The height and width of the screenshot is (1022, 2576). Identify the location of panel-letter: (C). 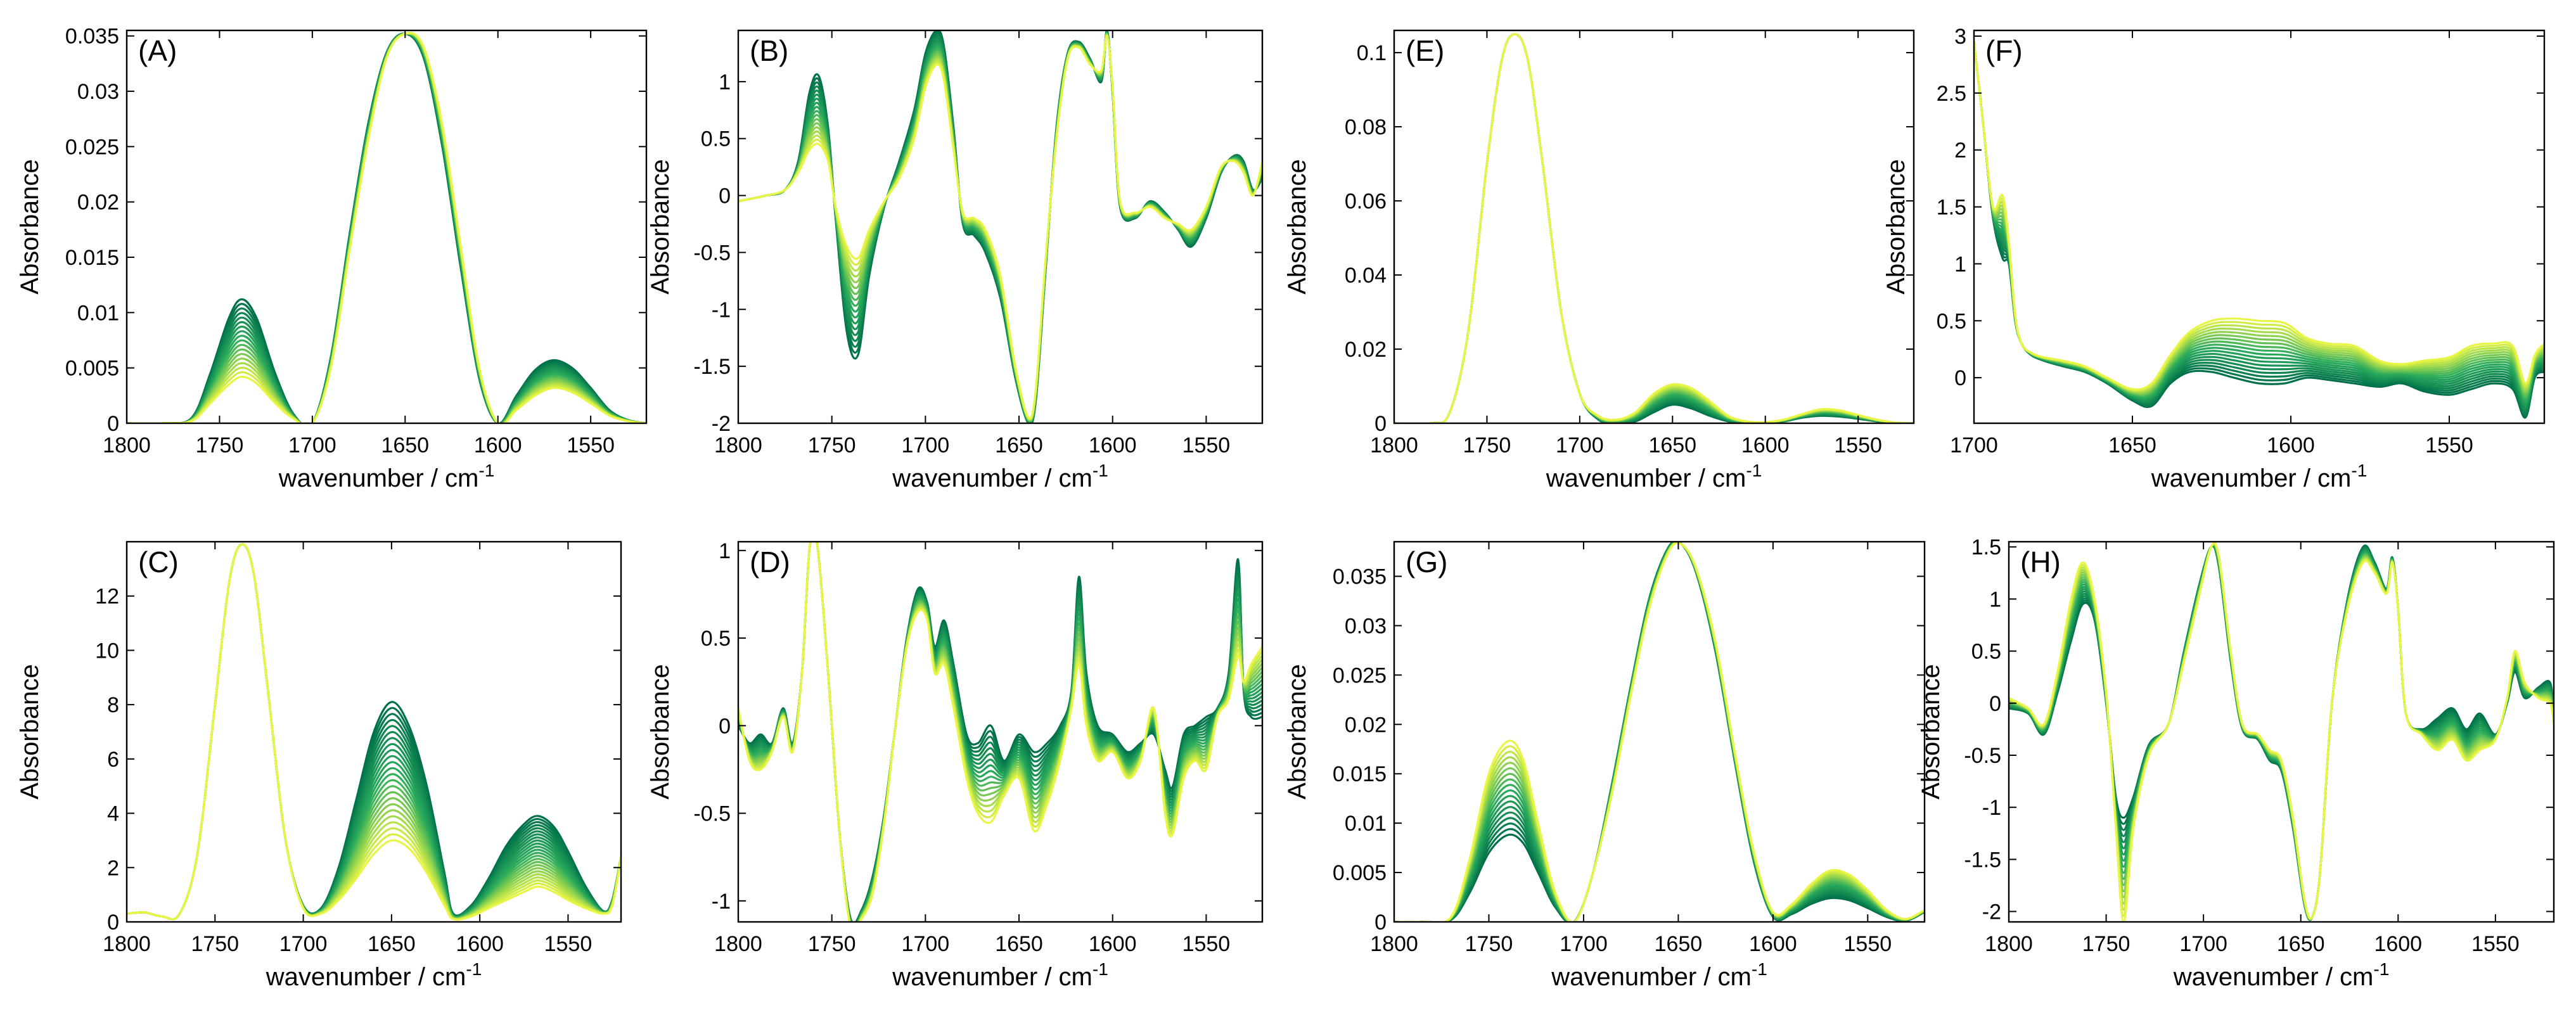
(158, 562).